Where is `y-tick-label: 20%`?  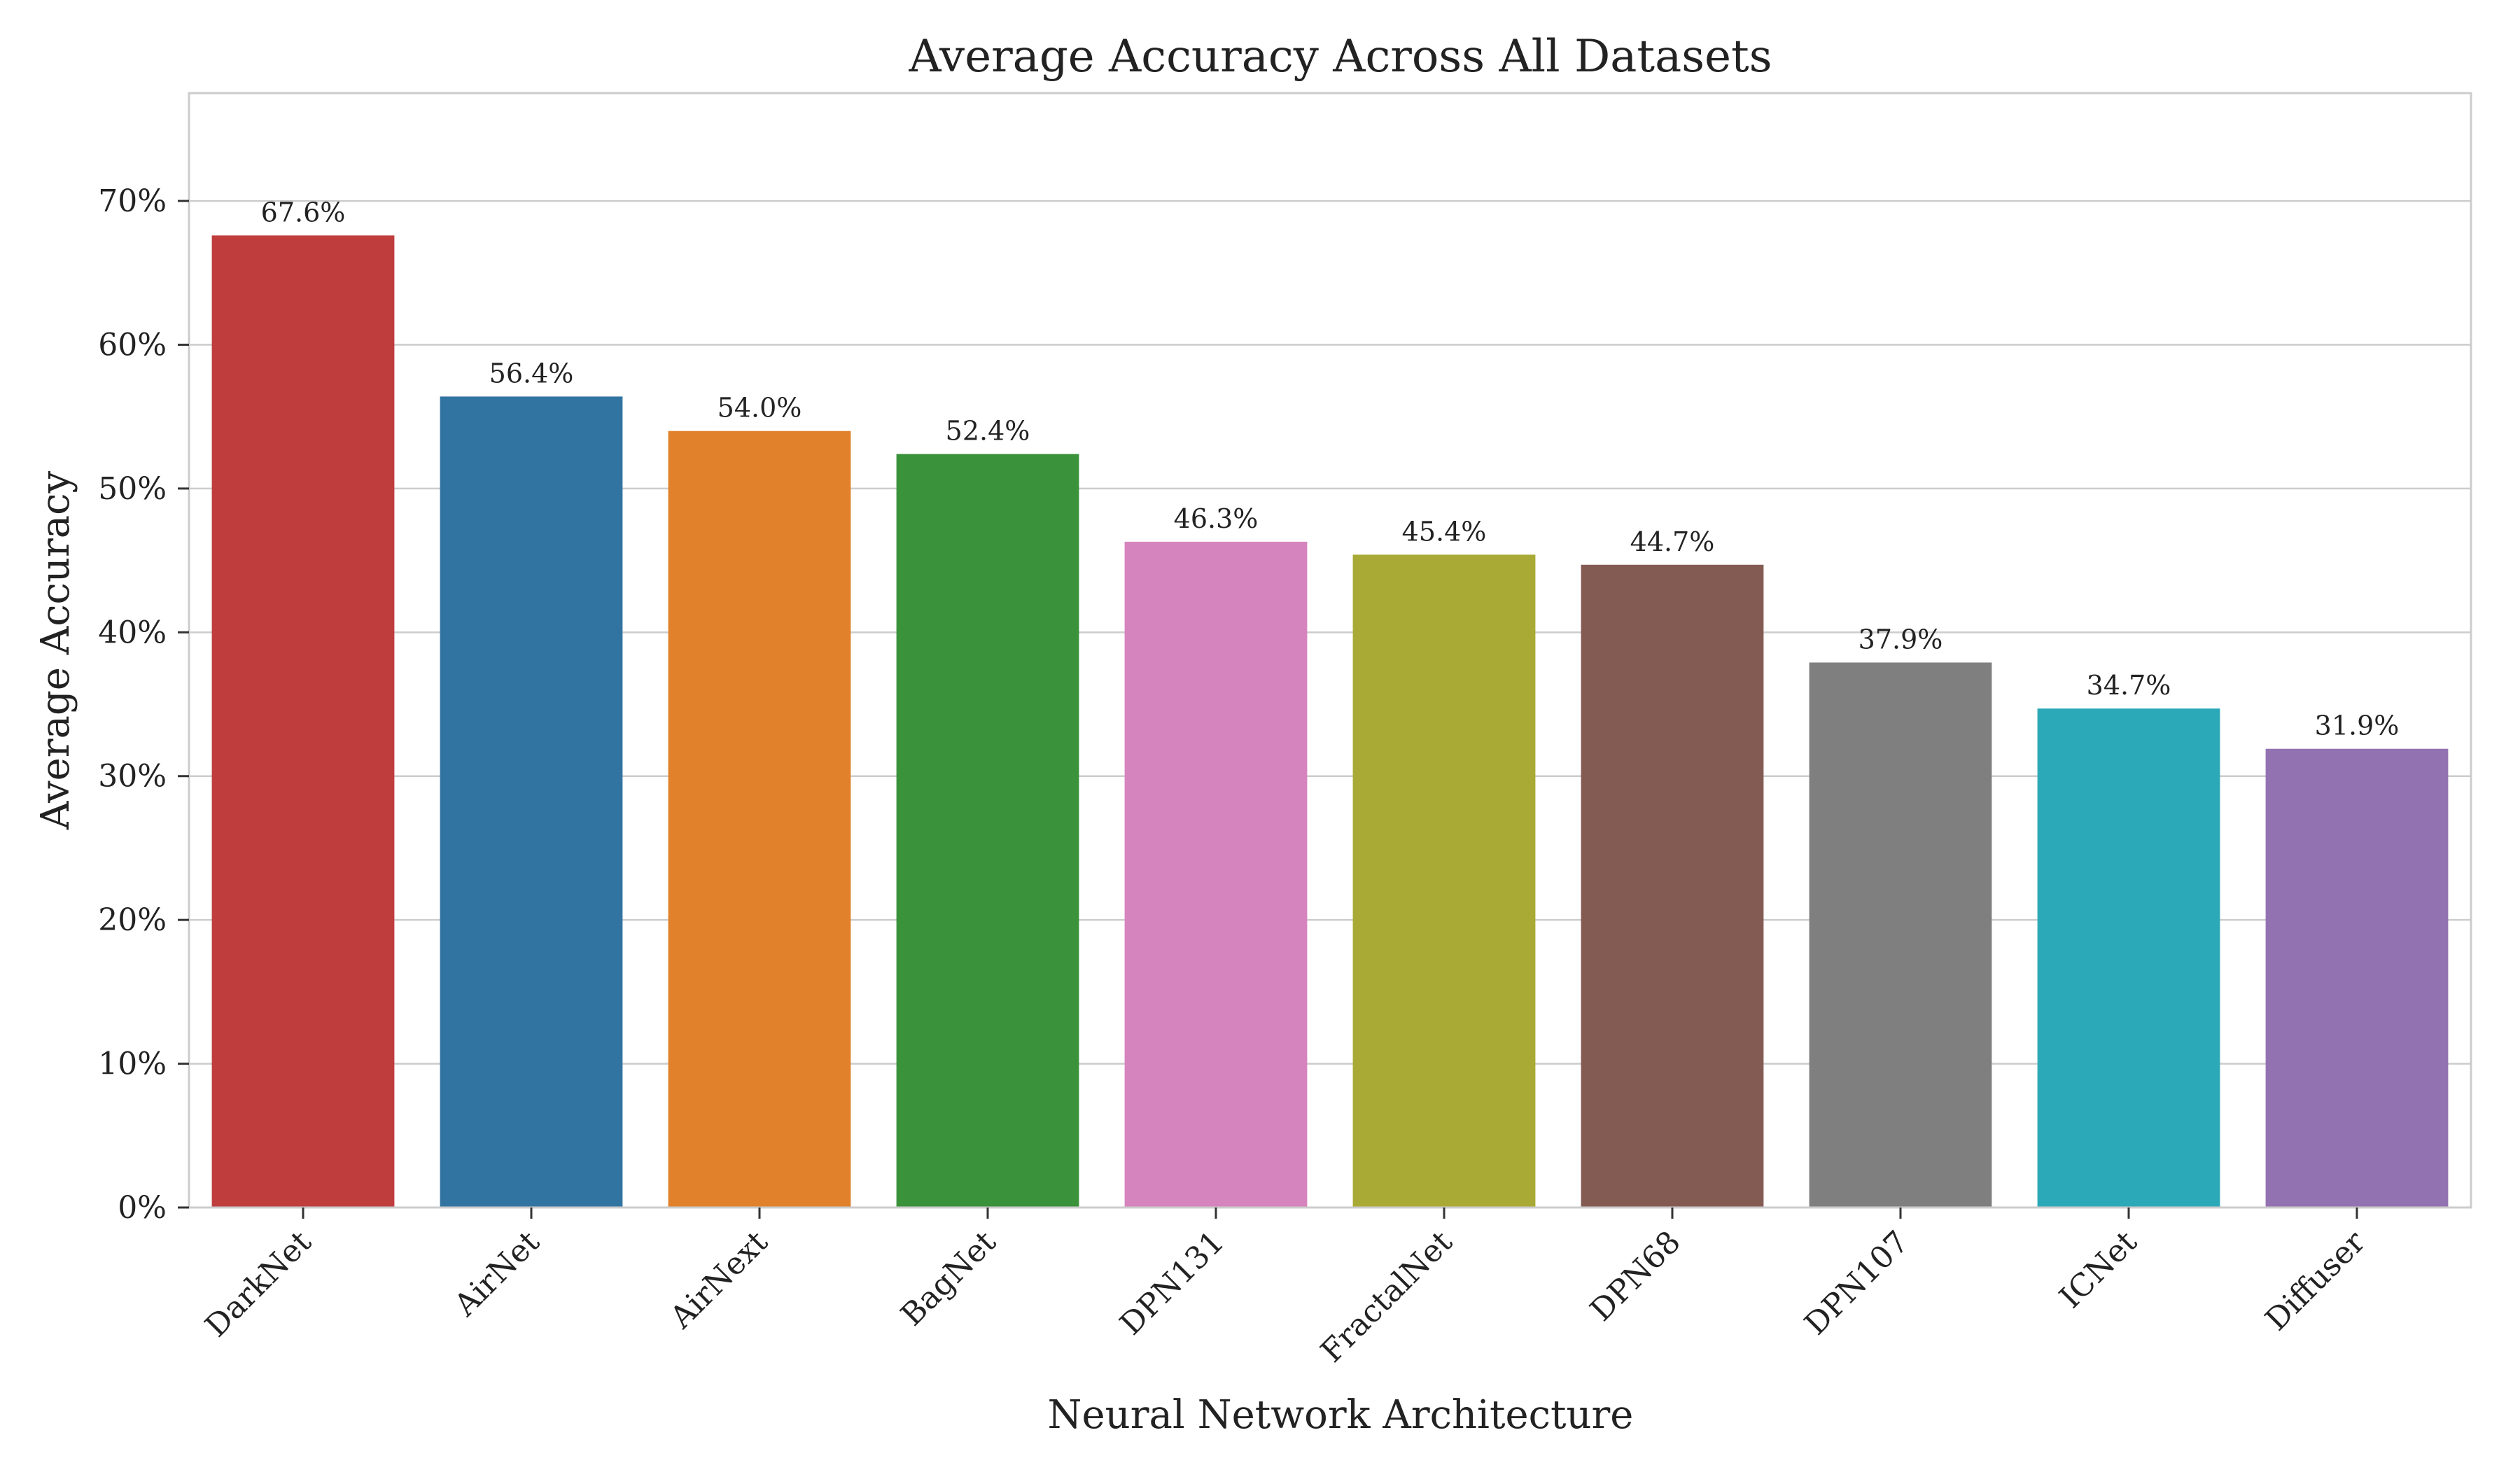 y-tick-label: 20% is located at coordinates (132, 920).